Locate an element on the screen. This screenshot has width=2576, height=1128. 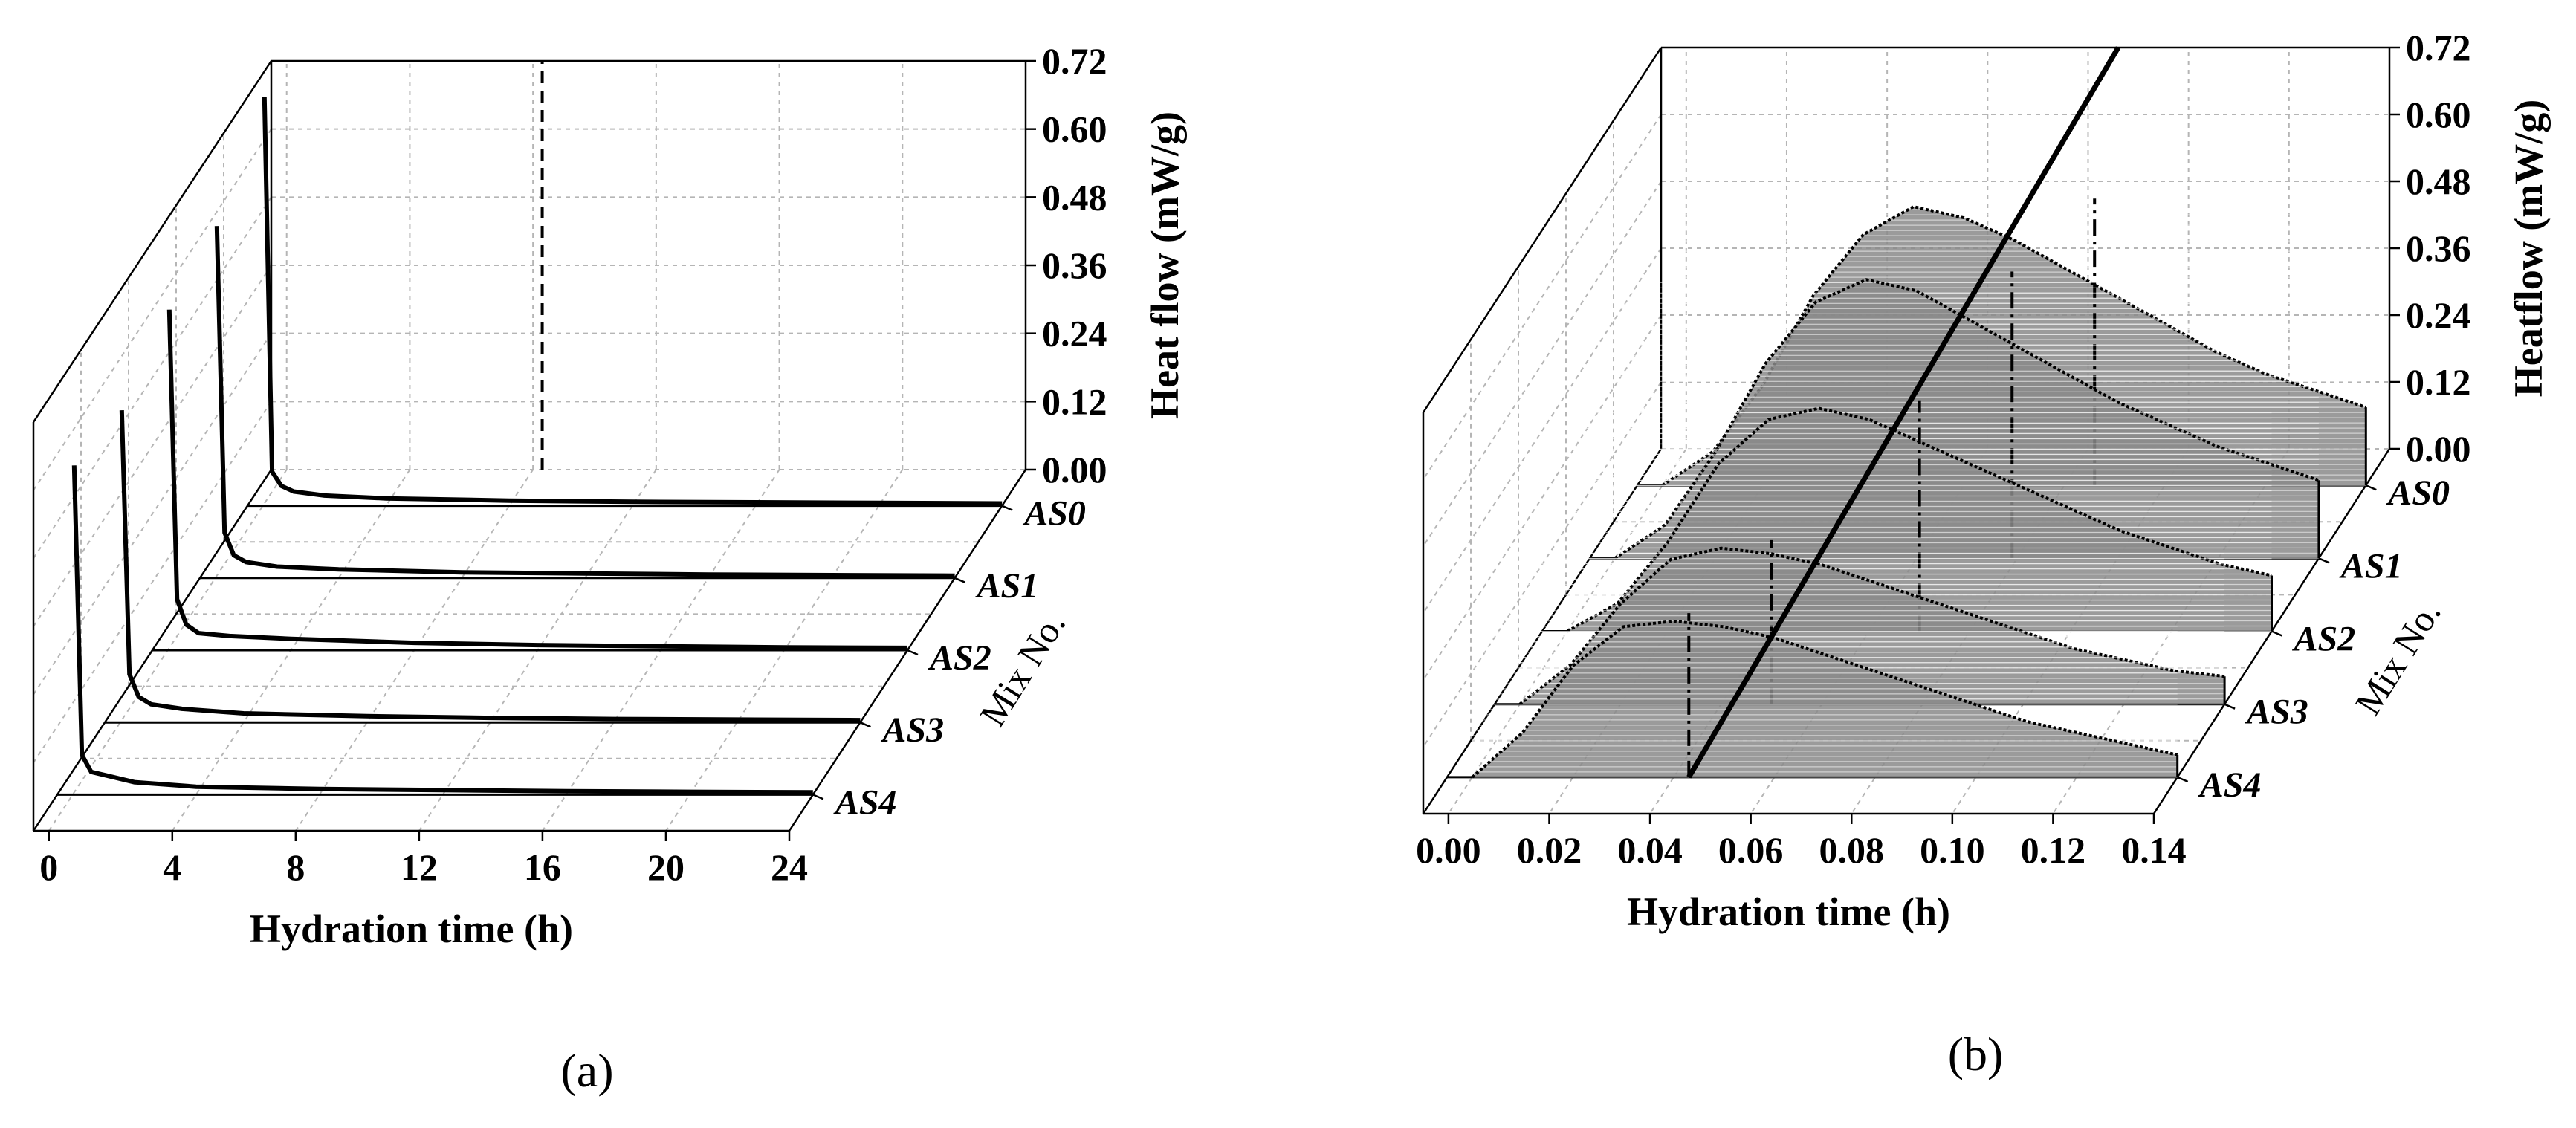
z-axis-title: Heatflow (mW/g) is located at coordinates (2528, 248).